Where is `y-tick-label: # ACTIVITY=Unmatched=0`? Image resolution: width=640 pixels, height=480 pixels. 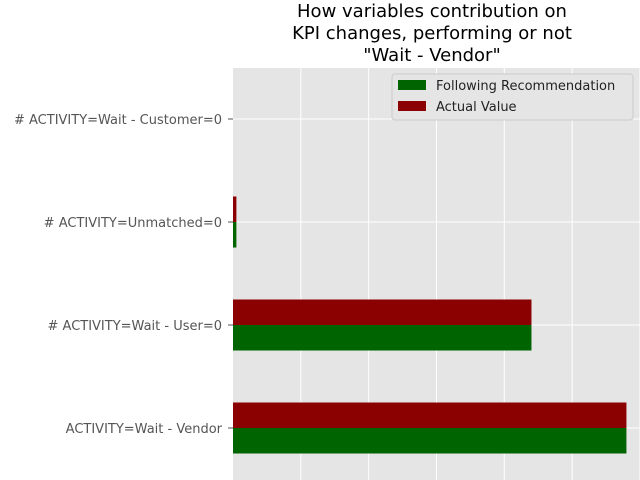
y-tick-label: # ACTIVITY=Unmatched=0 is located at coordinates (133, 223).